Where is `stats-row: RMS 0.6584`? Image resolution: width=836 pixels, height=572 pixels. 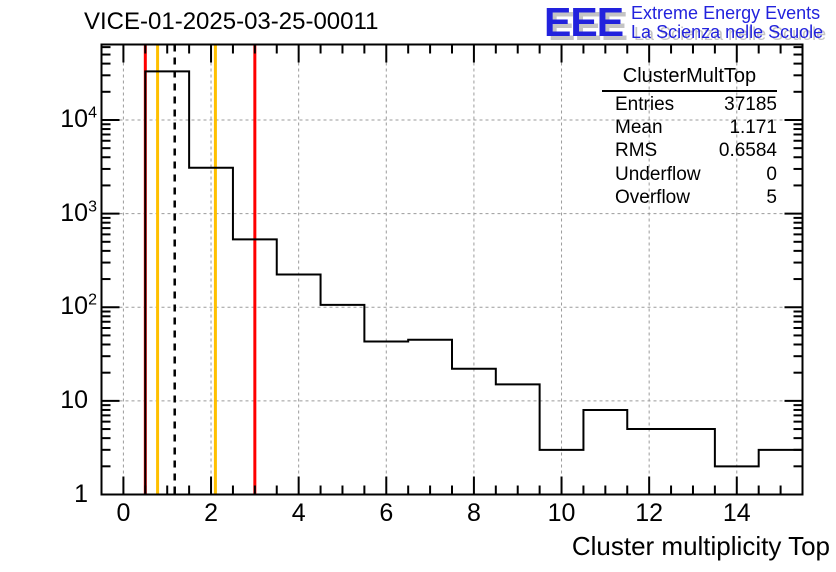
stats-row: RMS 0.6584 is located at coordinates (689, 150).